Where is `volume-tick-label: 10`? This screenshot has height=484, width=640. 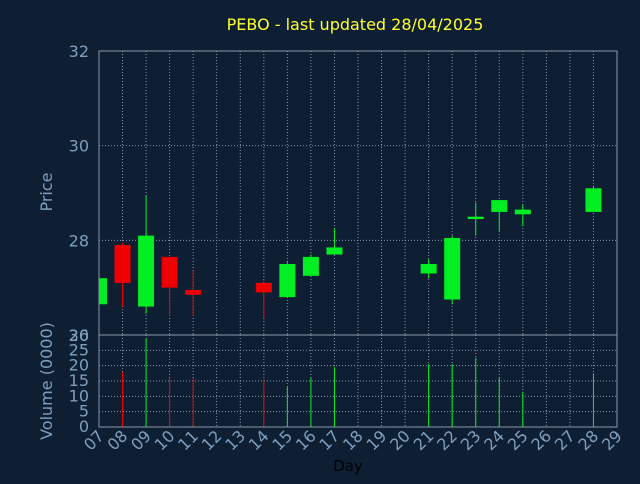 volume-tick-label: 10 is located at coordinates (79, 395).